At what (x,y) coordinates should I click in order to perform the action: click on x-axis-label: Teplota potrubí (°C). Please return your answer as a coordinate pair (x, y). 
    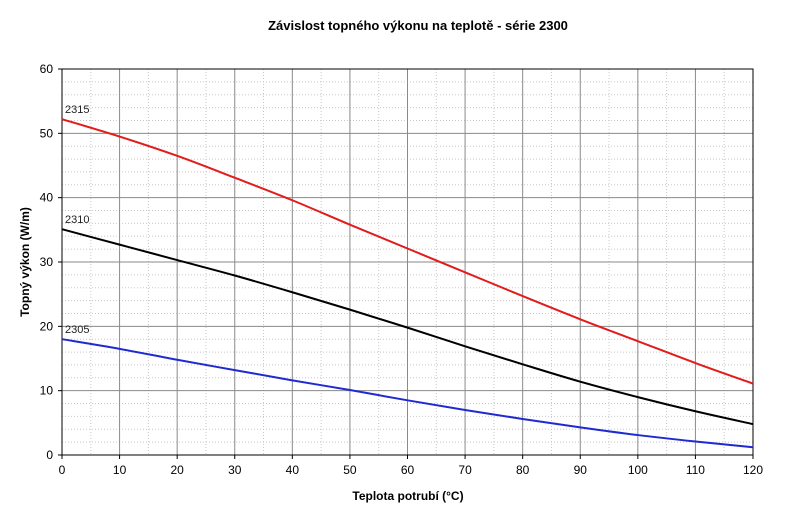
    Looking at the image, I should click on (407, 496).